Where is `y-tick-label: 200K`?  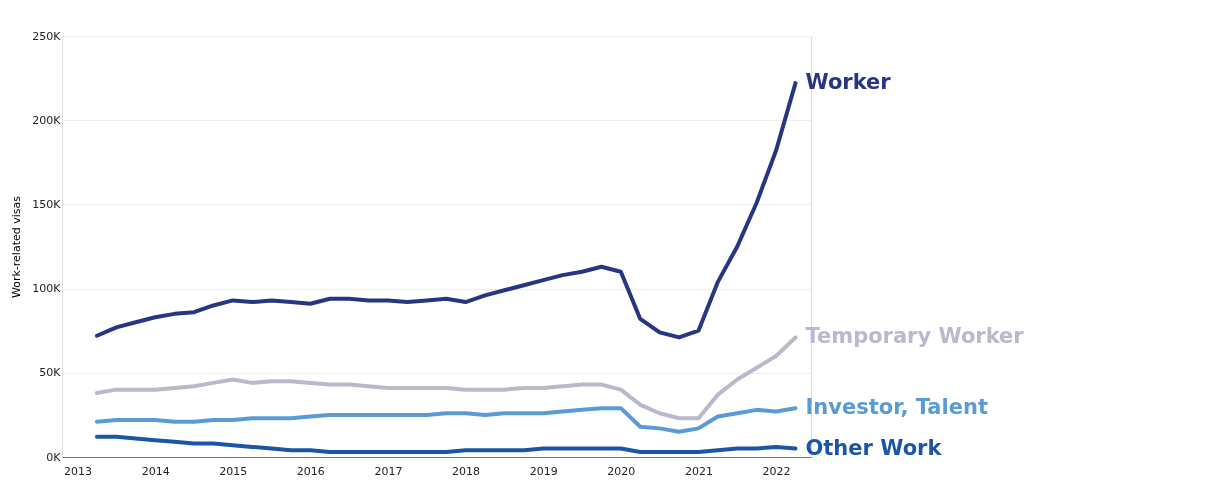 y-tick-label: 200K is located at coordinates (47, 120).